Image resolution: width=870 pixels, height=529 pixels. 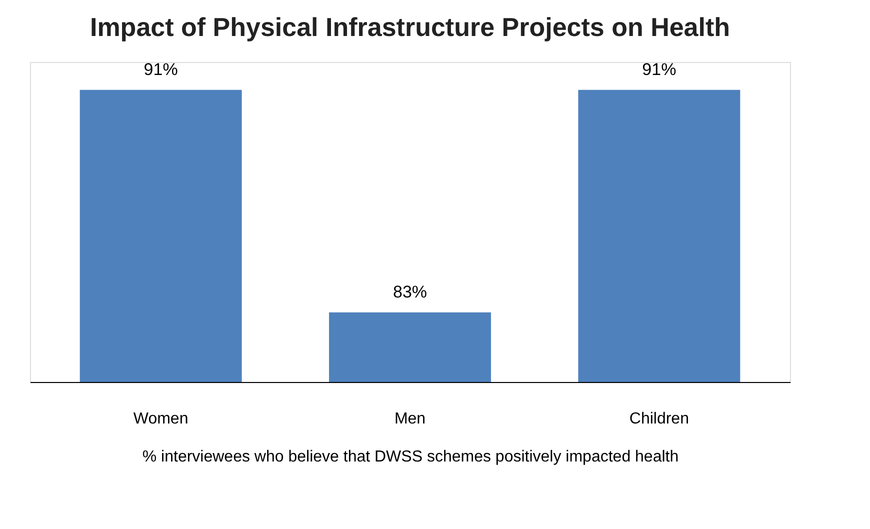 I want to click on x-tick-label: Men, so click(x=410, y=419).